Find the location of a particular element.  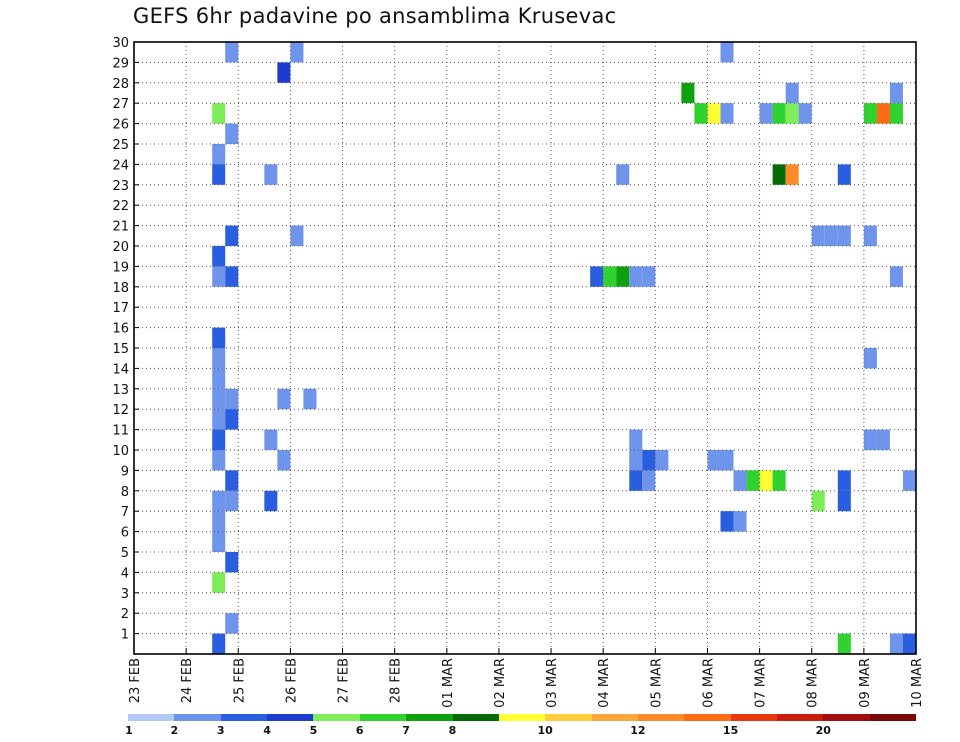

x-tick-label: 28 FEB is located at coordinates (396, 680).